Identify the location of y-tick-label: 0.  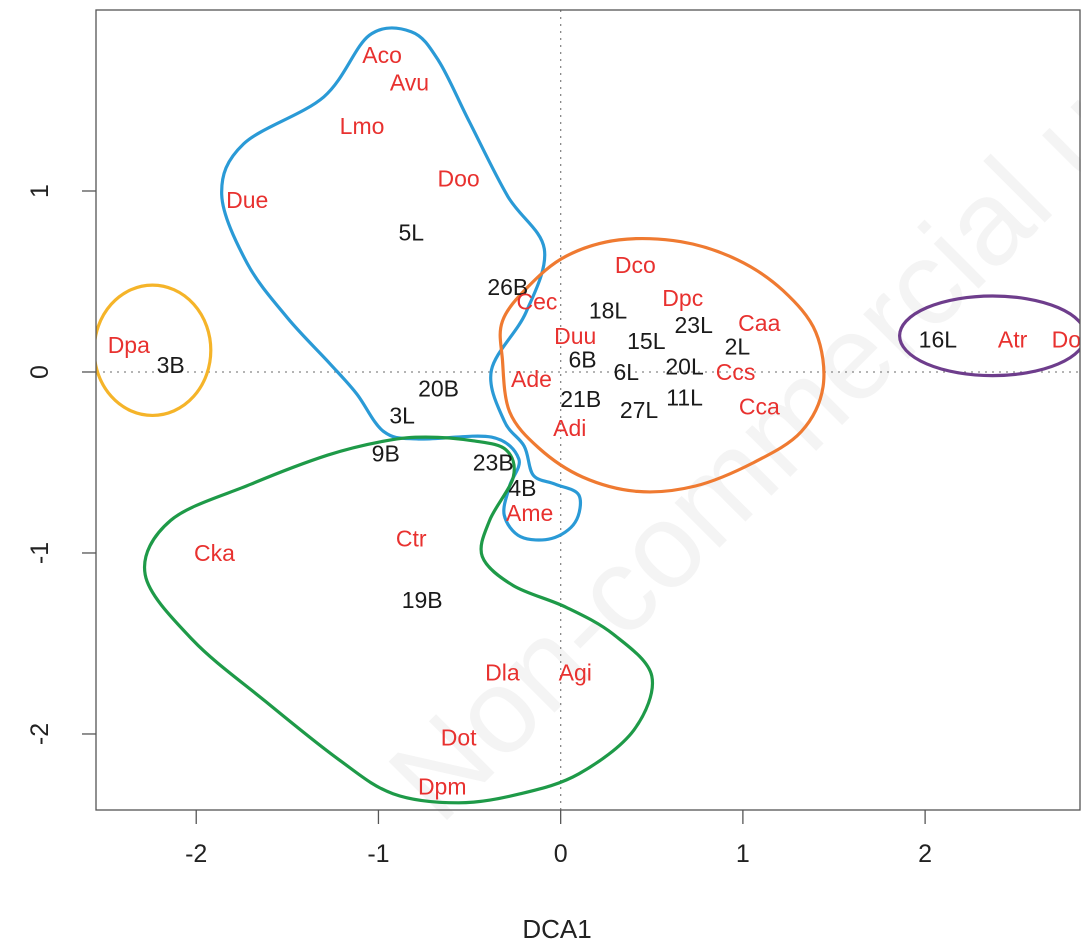
(40, 372).